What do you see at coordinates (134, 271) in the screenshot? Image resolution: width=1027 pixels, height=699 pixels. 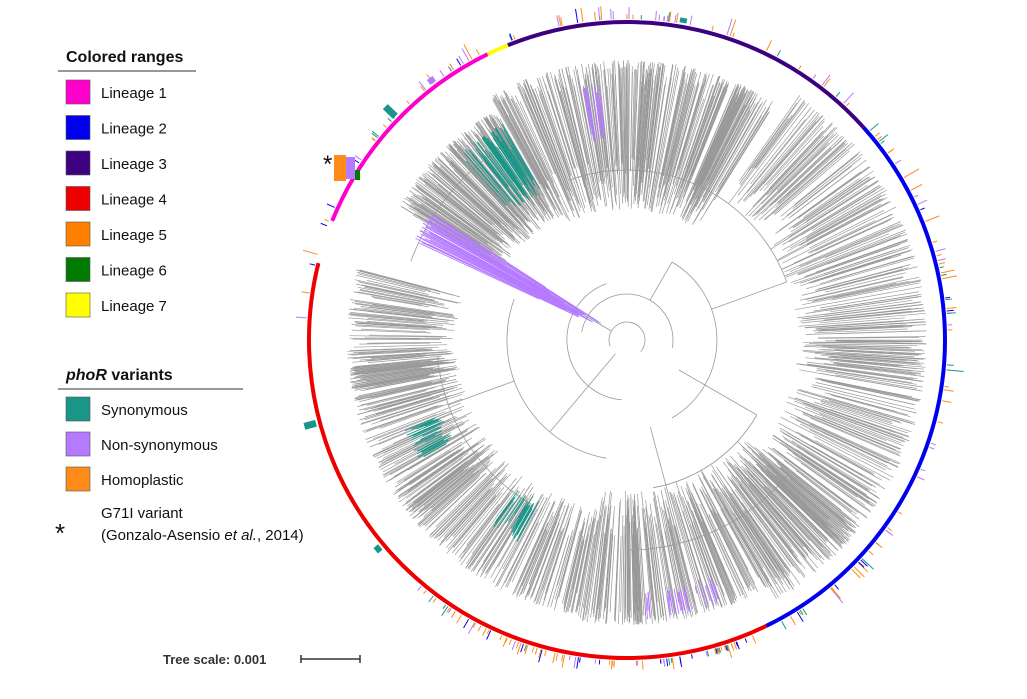 I see `legend-label: Lineage 6` at bounding box center [134, 271].